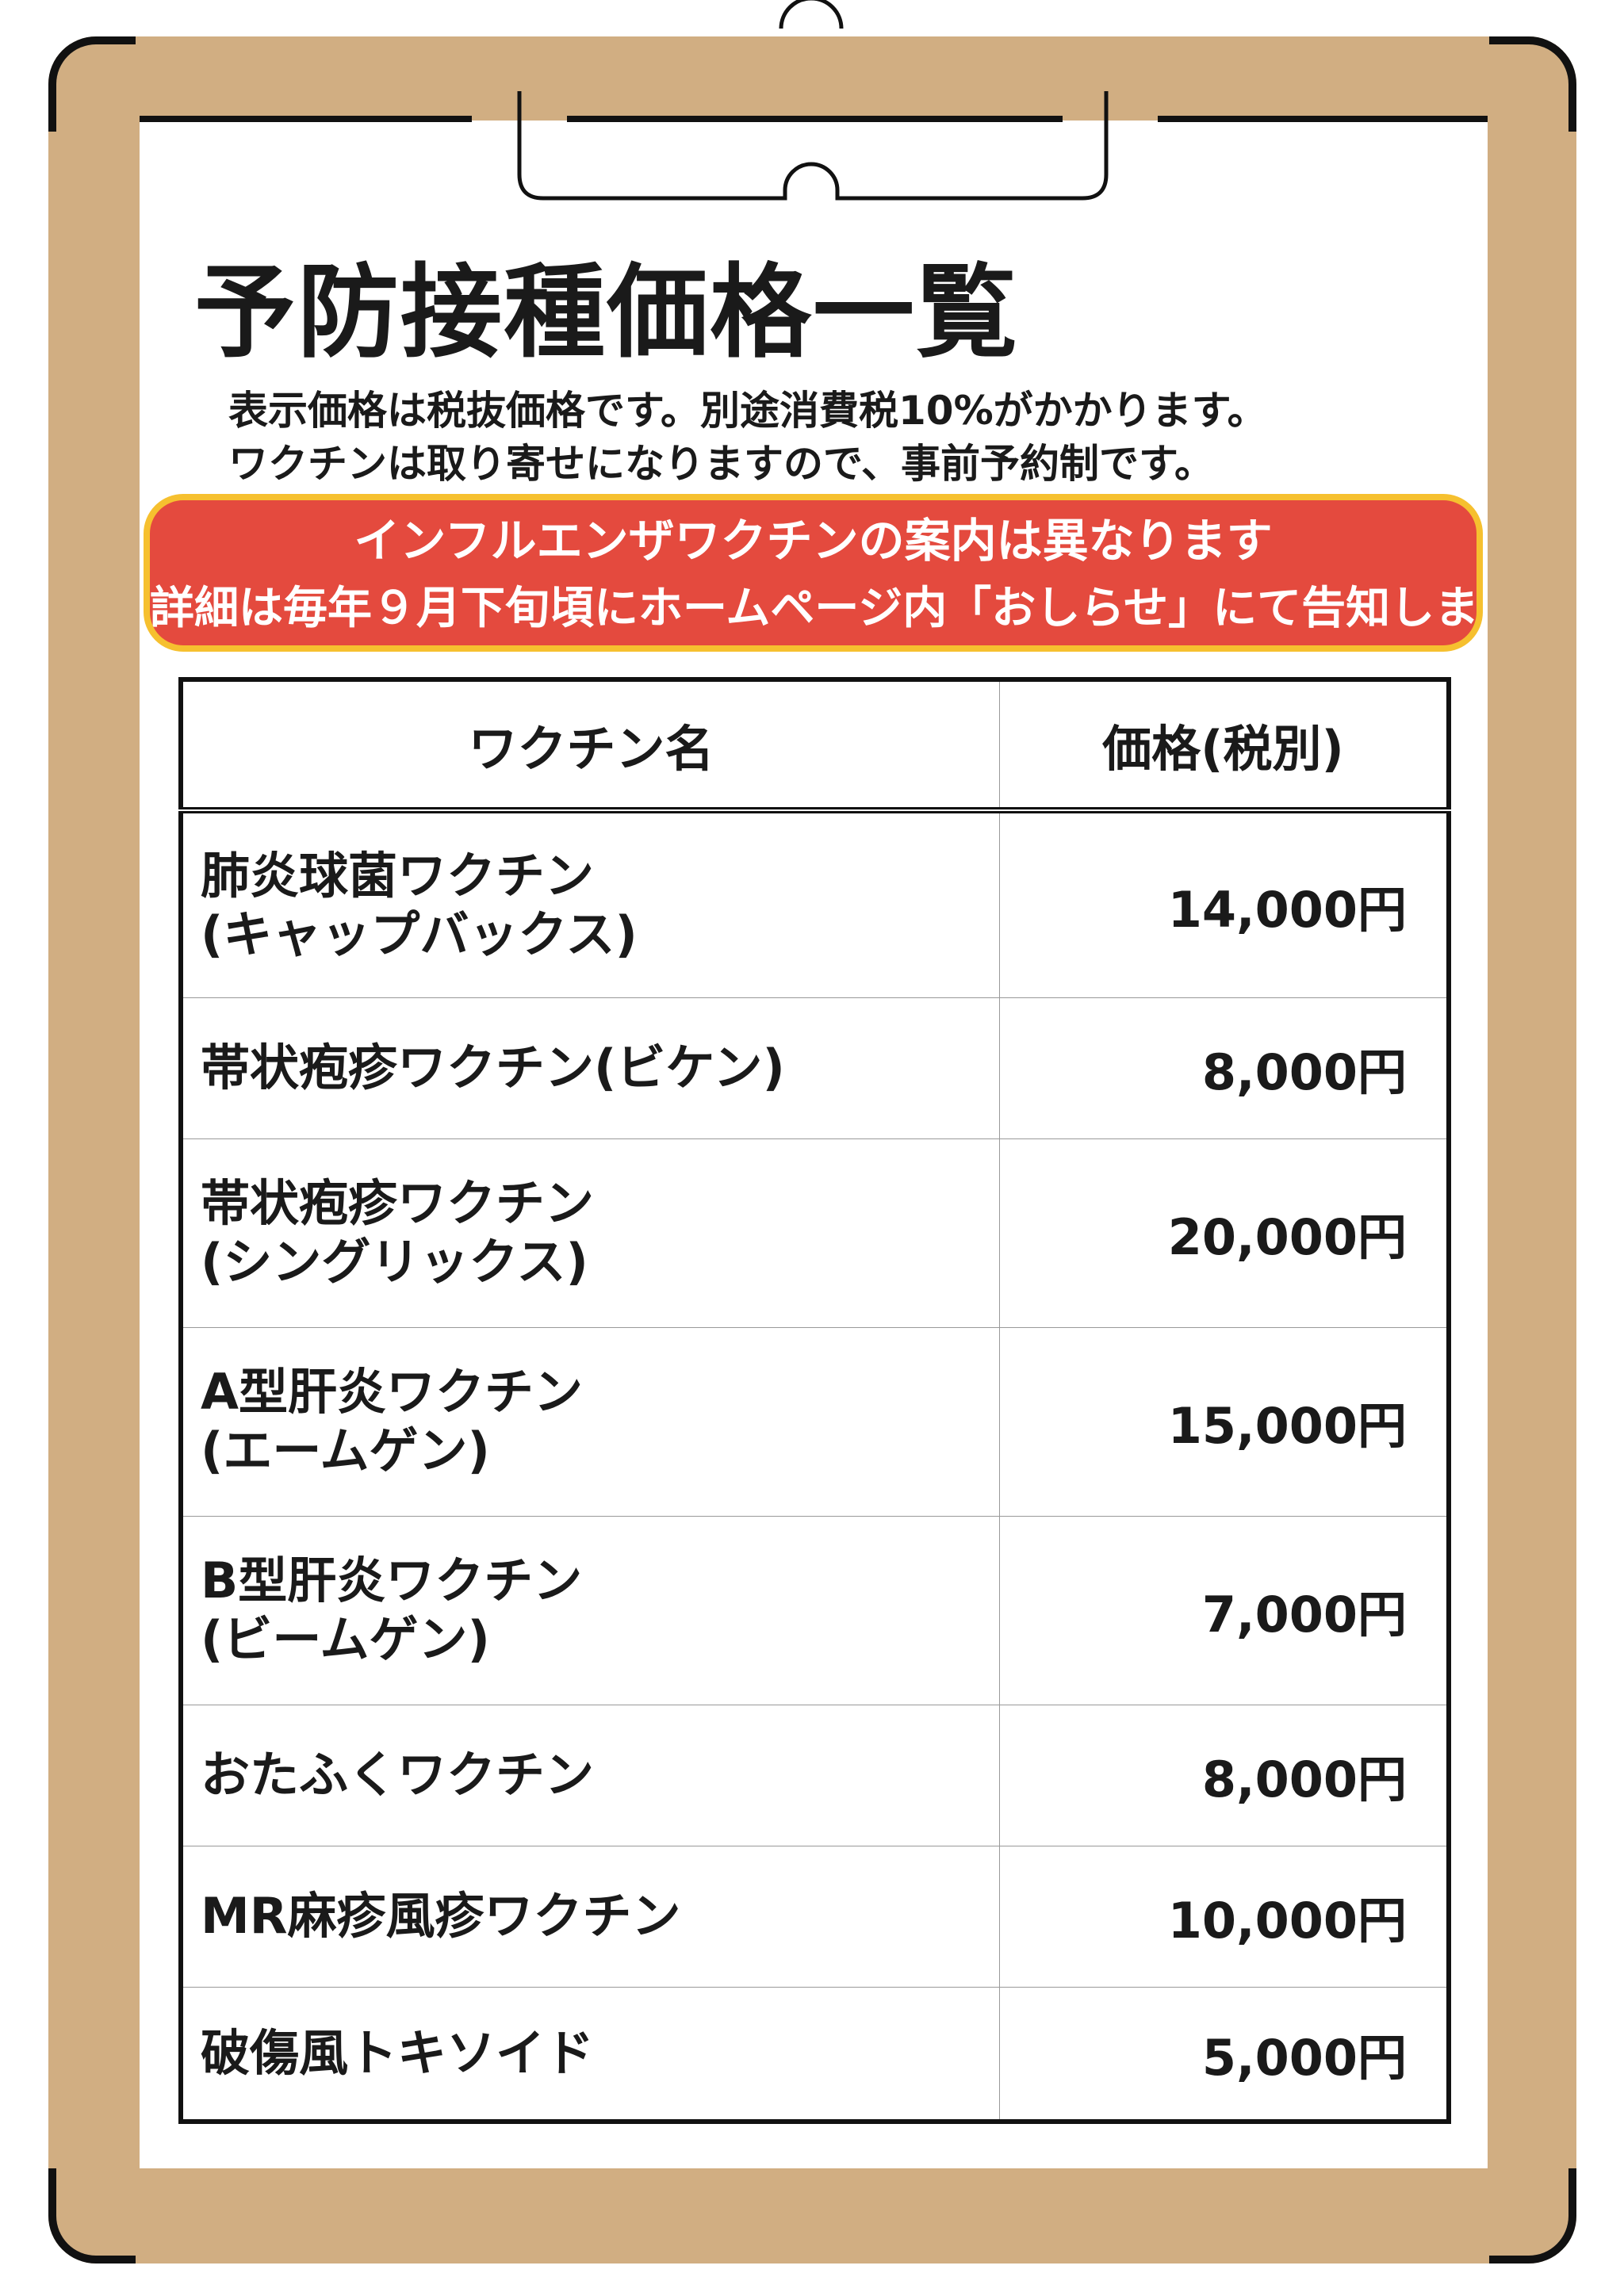  I want to click on board-corner-bl, so click(92, 2215).